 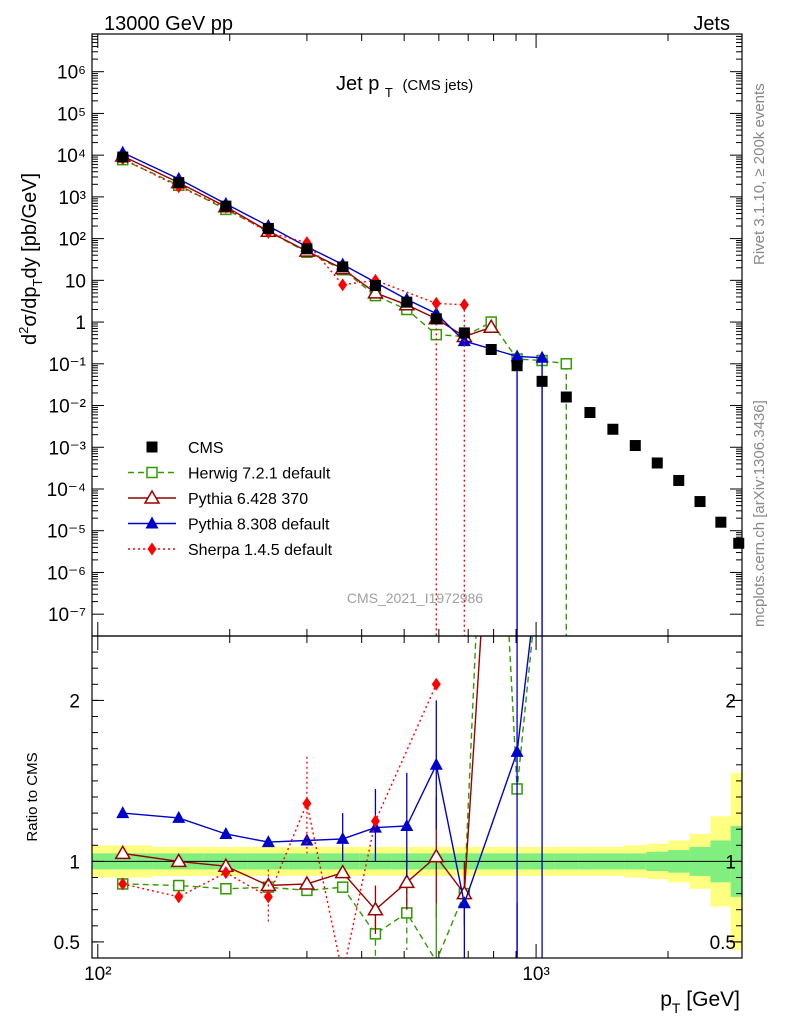 I want to click on y-tick-label: 10⁻¹, so click(x=68, y=365).